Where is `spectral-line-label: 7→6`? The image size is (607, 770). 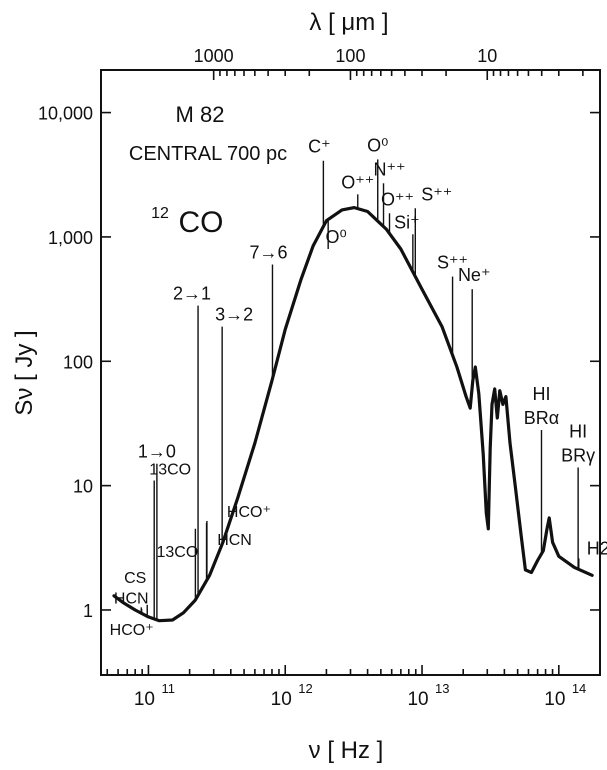 spectral-line-label: 7→6 is located at coordinates (268, 253).